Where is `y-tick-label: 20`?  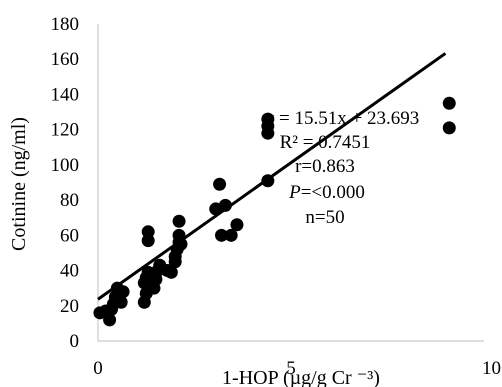
y-tick-label: 20 is located at coordinates (69, 306).